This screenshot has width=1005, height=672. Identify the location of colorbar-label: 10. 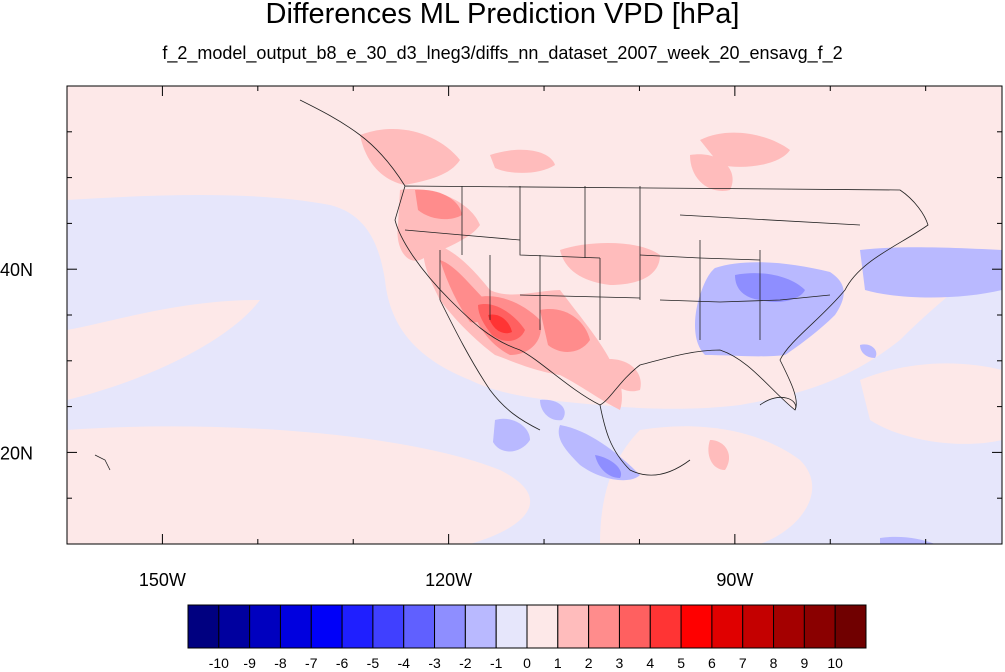
(835, 663).